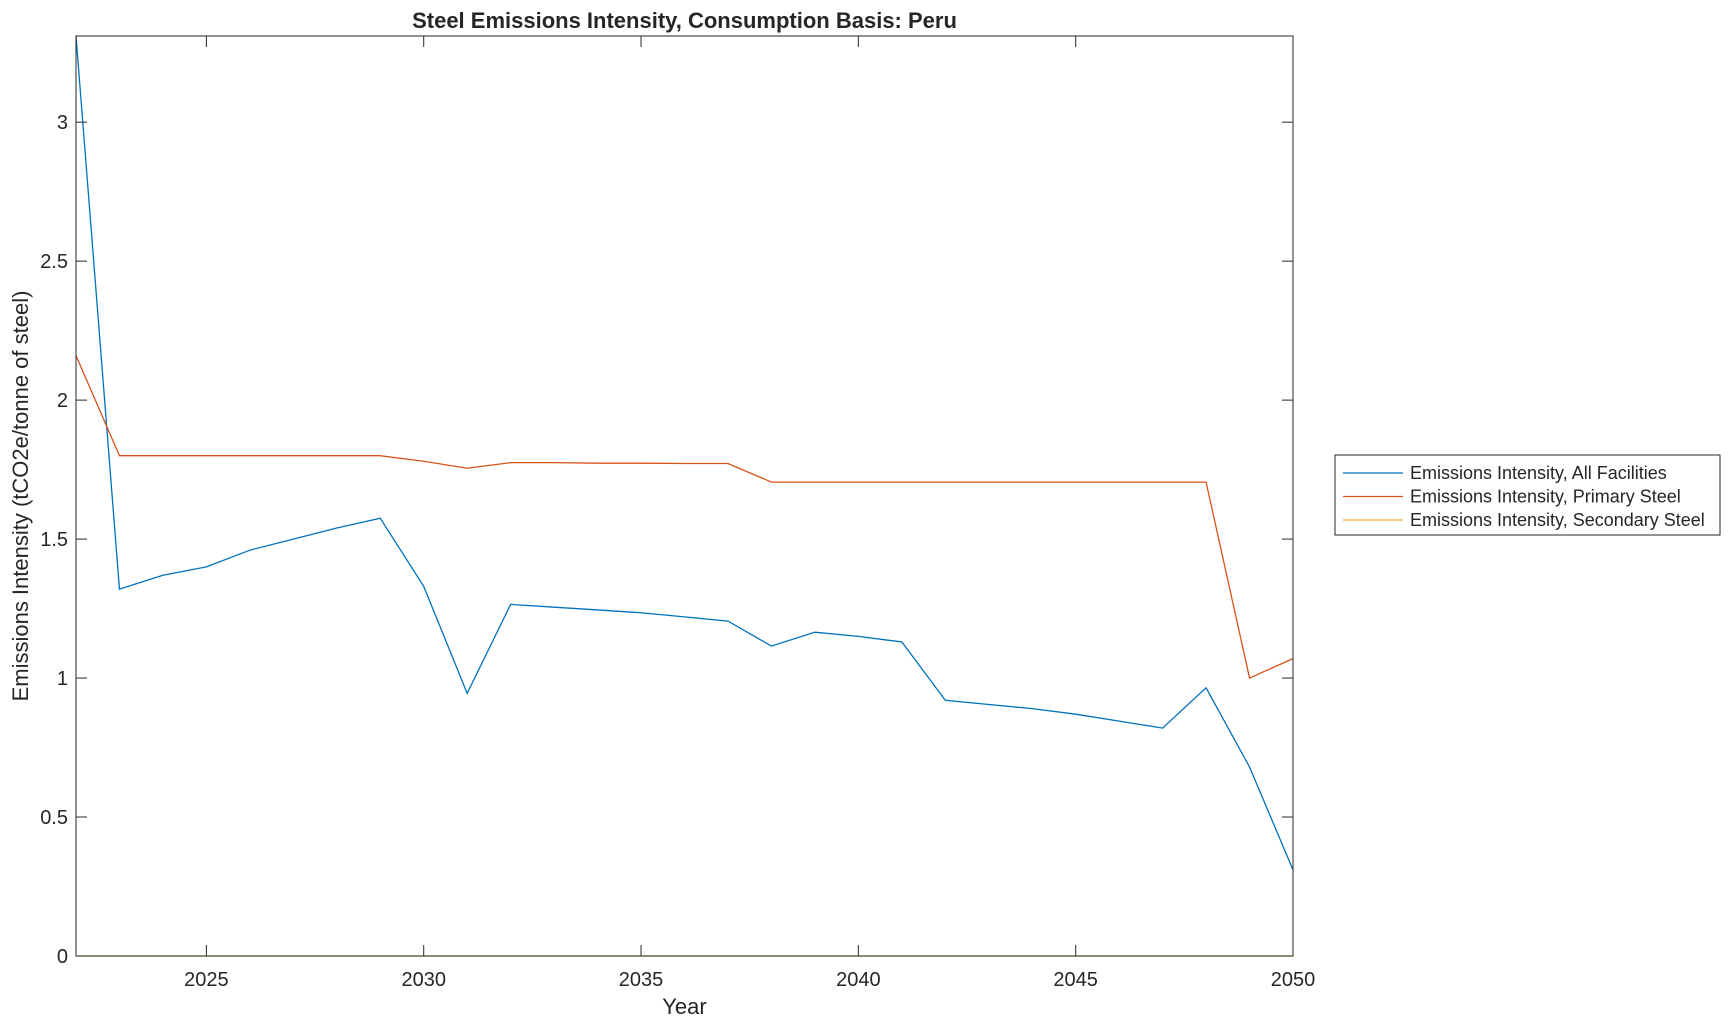  I want to click on y-tick-label: 1, so click(62, 679).